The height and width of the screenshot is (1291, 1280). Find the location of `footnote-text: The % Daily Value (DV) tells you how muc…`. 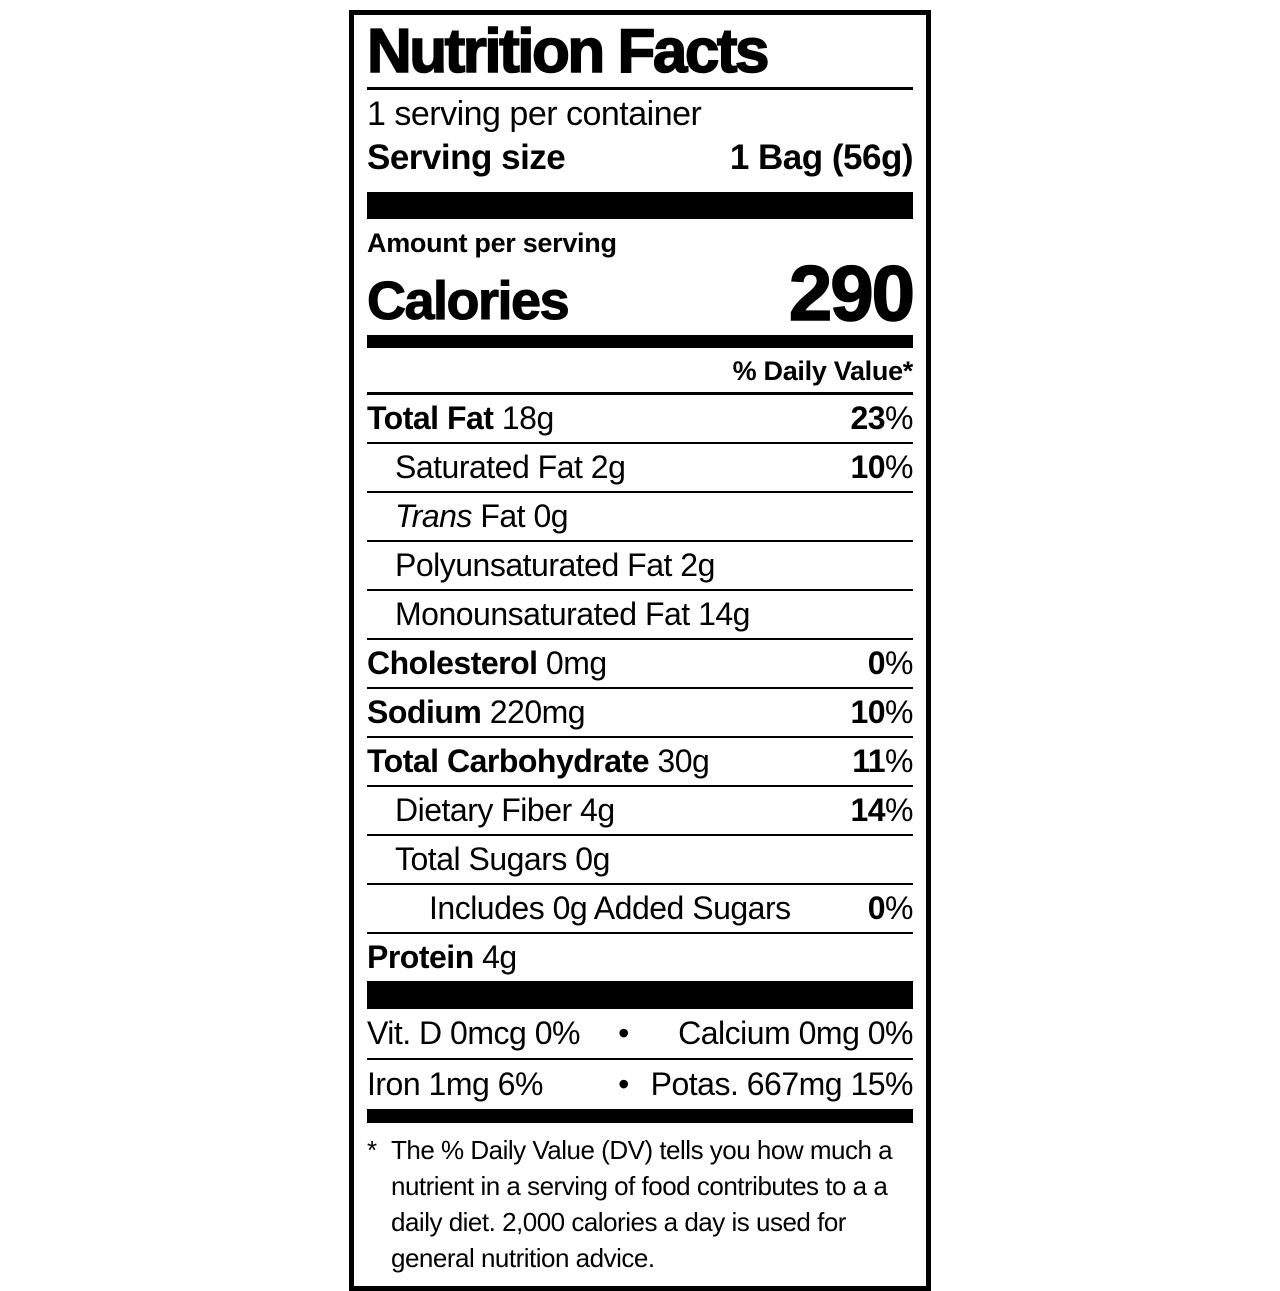

footnote-text: The % Daily Value (DV) tells you how muc… is located at coordinates (642, 1204).